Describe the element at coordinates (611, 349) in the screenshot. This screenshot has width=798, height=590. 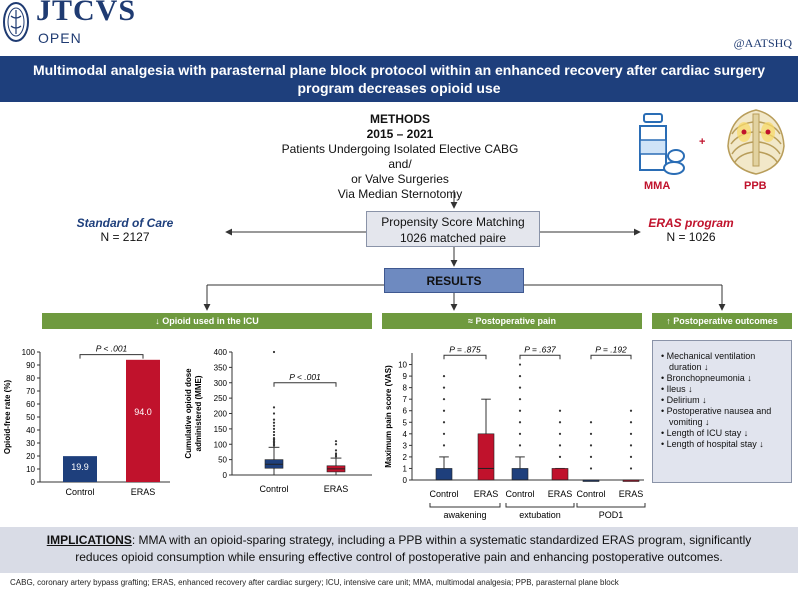
I see `p-value-label: P = .192` at that location.